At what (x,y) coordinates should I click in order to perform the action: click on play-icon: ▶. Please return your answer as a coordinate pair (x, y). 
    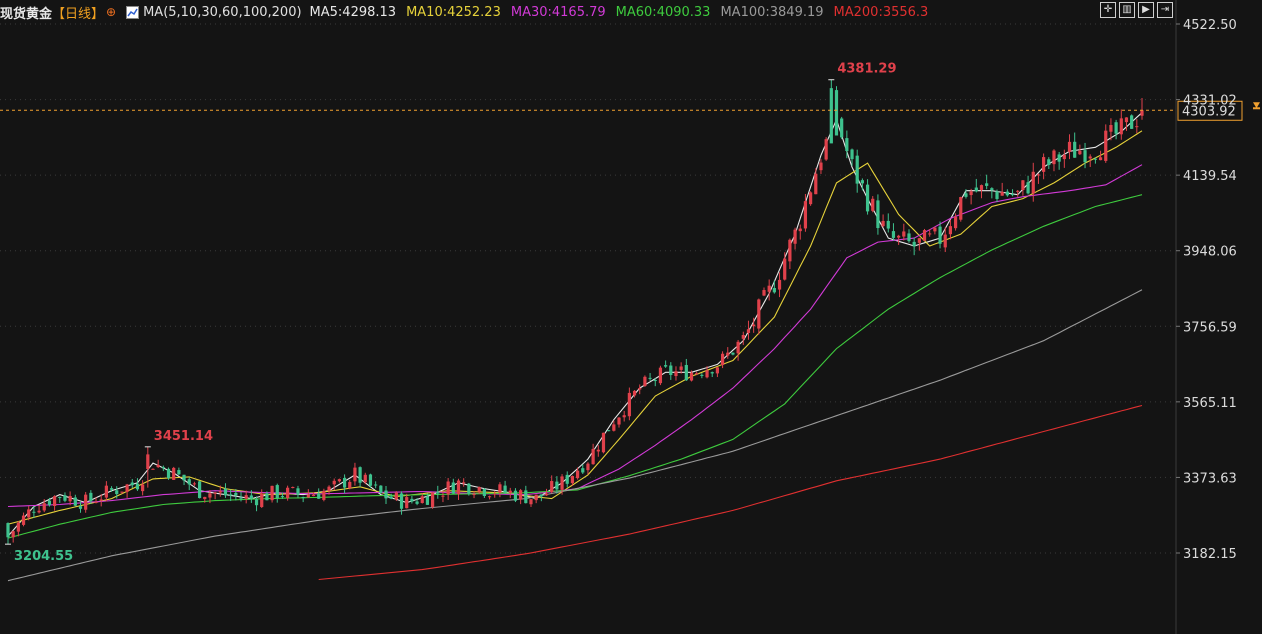
    Looking at the image, I should click on (1146, 10).